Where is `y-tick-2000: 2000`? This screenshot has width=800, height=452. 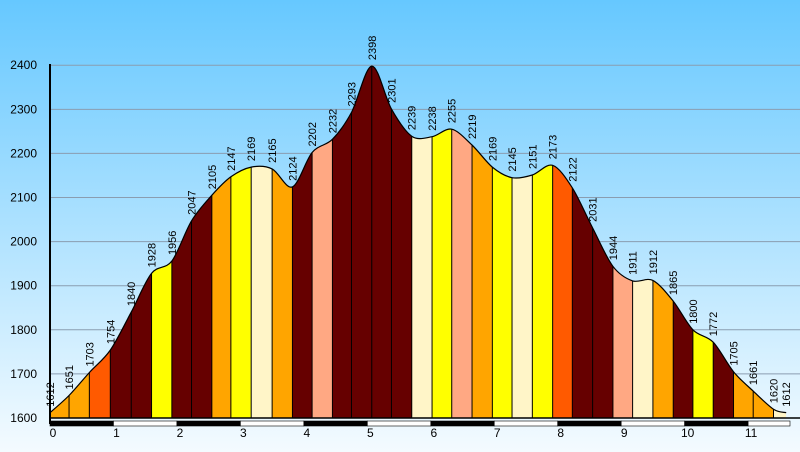
y-tick-2000: 2000 is located at coordinates (23, 242).